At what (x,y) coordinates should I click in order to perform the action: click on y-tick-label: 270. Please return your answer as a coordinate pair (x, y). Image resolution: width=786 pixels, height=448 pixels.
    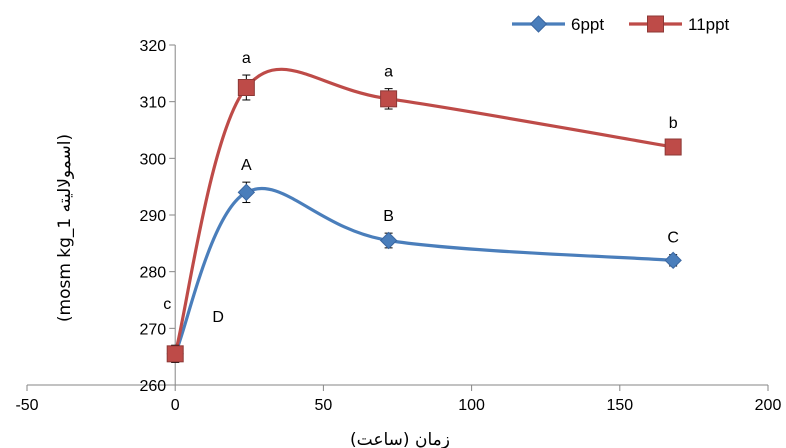
    Looking at the image, I should click on (152, 329).